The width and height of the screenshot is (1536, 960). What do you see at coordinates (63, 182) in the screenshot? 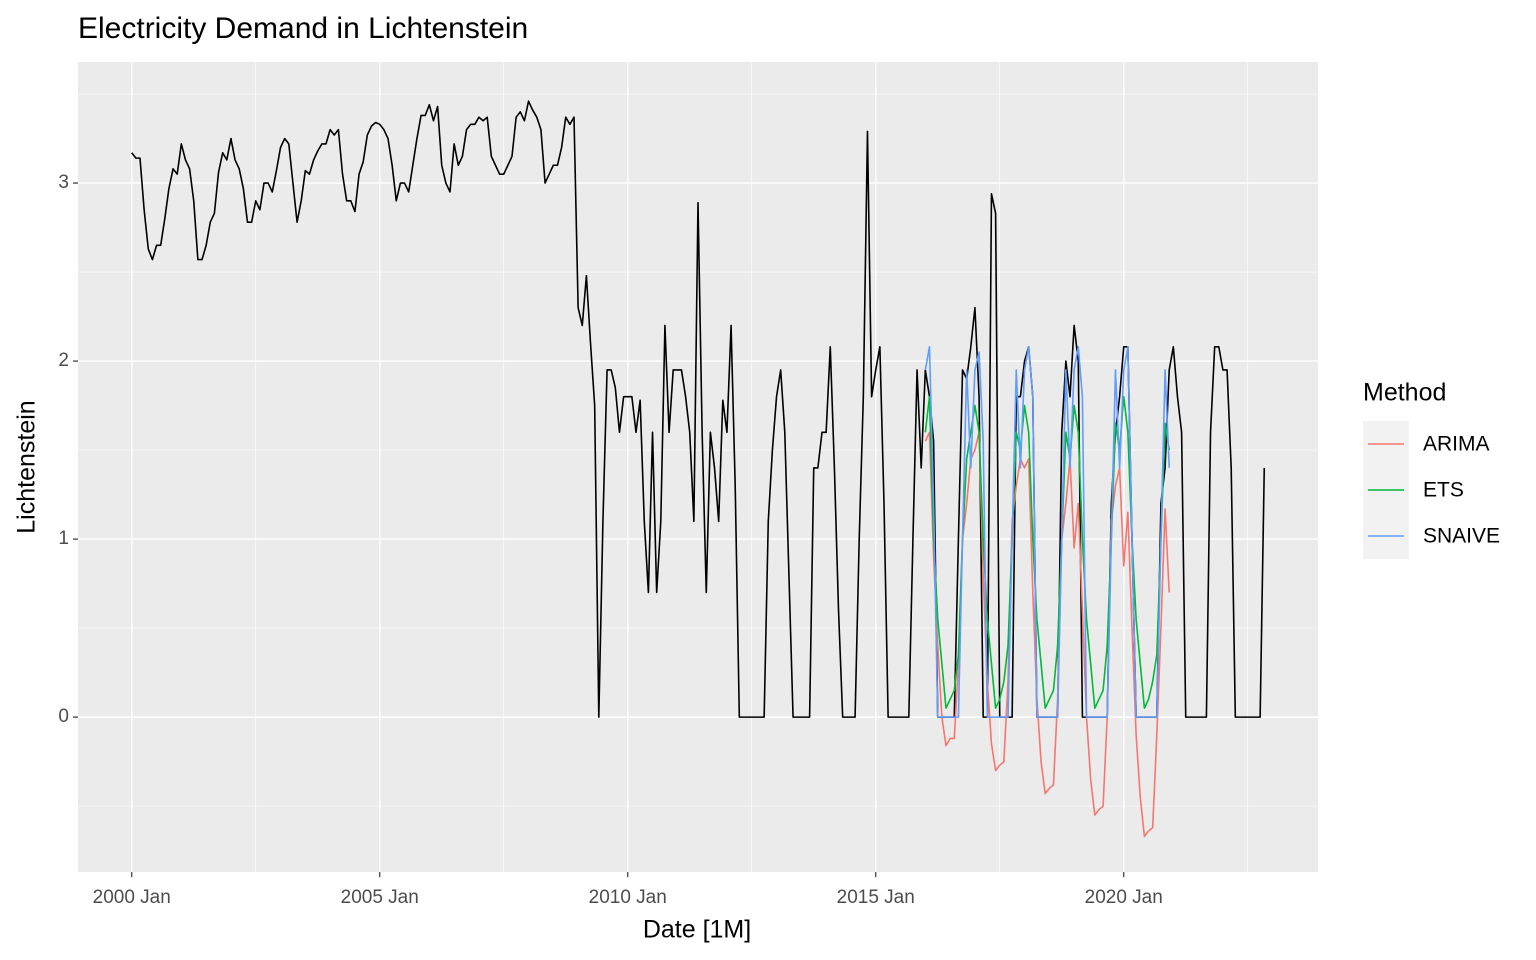
I see `y-tick-label: 3` at bounding box center [63, 182].